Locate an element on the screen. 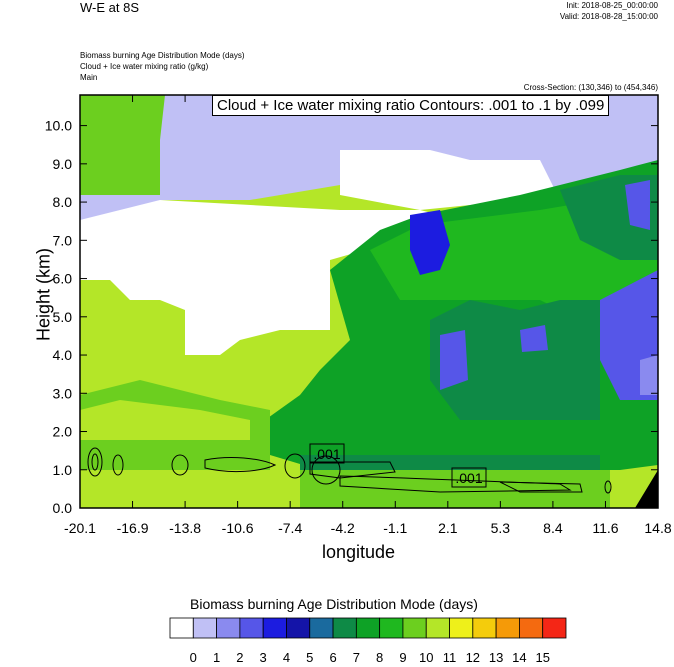 This screenshot has height=667, width=674. y-tick-label: 8.0 is located at coordinates (63, 202).